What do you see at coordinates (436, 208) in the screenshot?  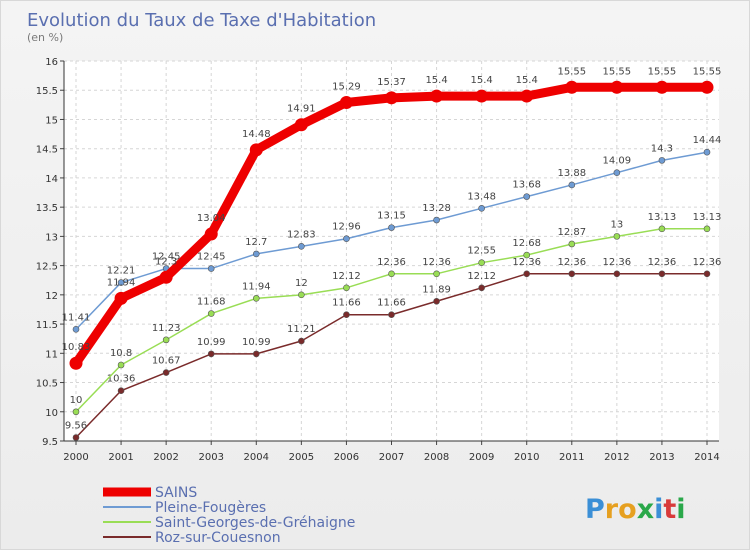 I see `data-label: 13.28` at bounding box center [436, 208].